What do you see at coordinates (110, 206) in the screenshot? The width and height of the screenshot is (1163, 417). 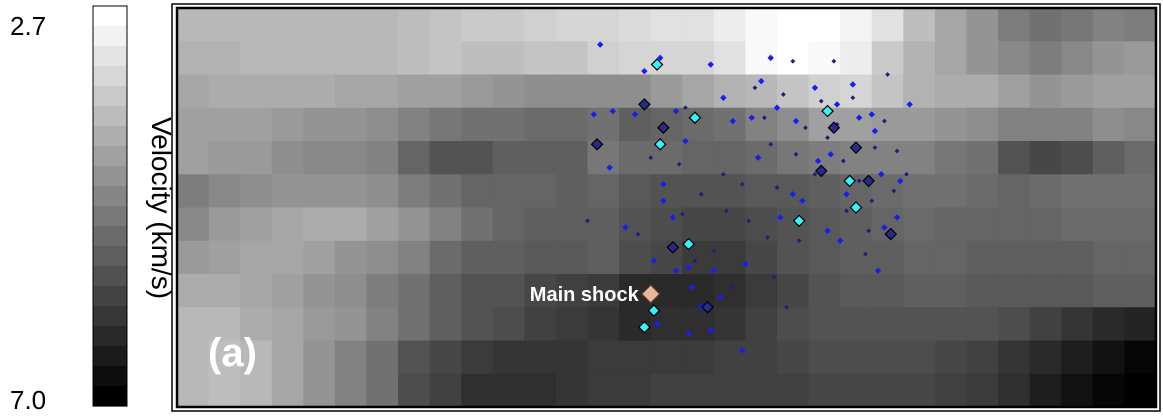 I see `colorbar-steps` at bounding box center [110, 206].